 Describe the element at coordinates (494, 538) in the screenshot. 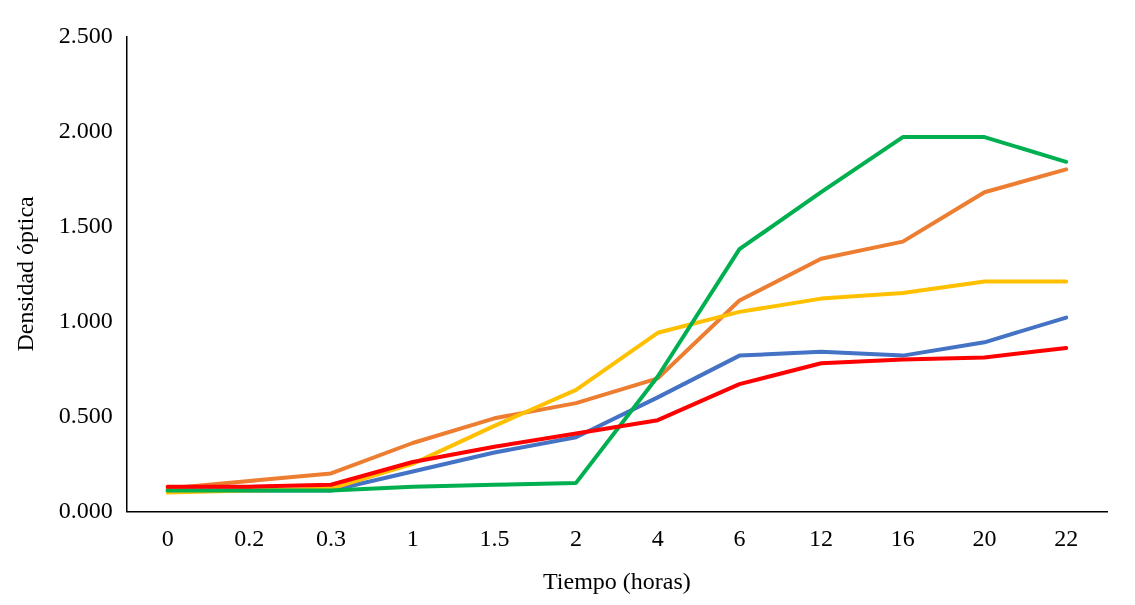

I see `x-tick-label: 1.5` at that location.